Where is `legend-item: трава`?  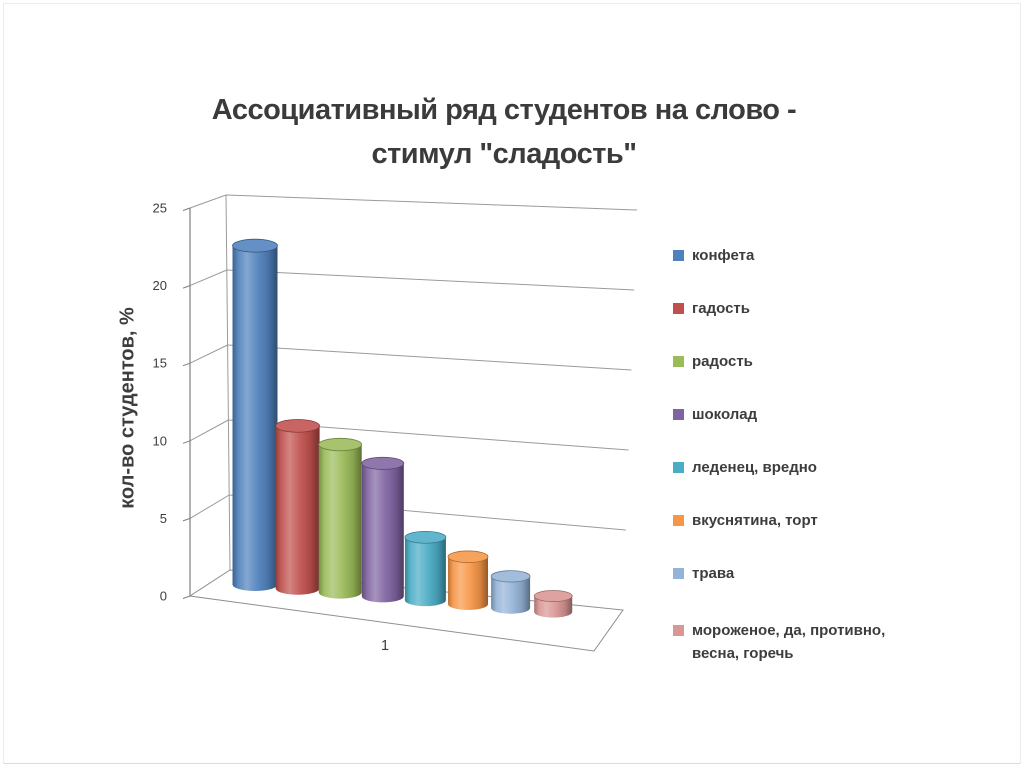
legend-item: трава is located at coordinates (798, 573).